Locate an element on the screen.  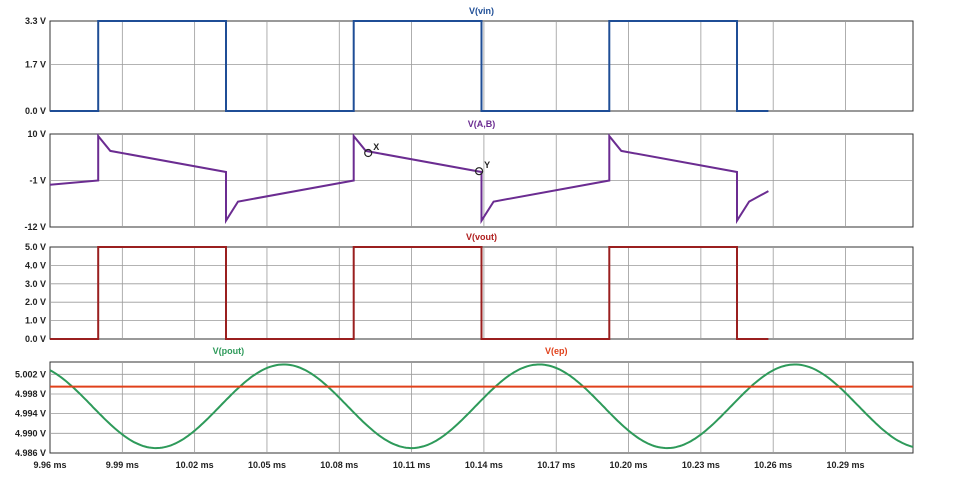
x-tick-label: 10.11 ms is located at coordinates (412, 465).